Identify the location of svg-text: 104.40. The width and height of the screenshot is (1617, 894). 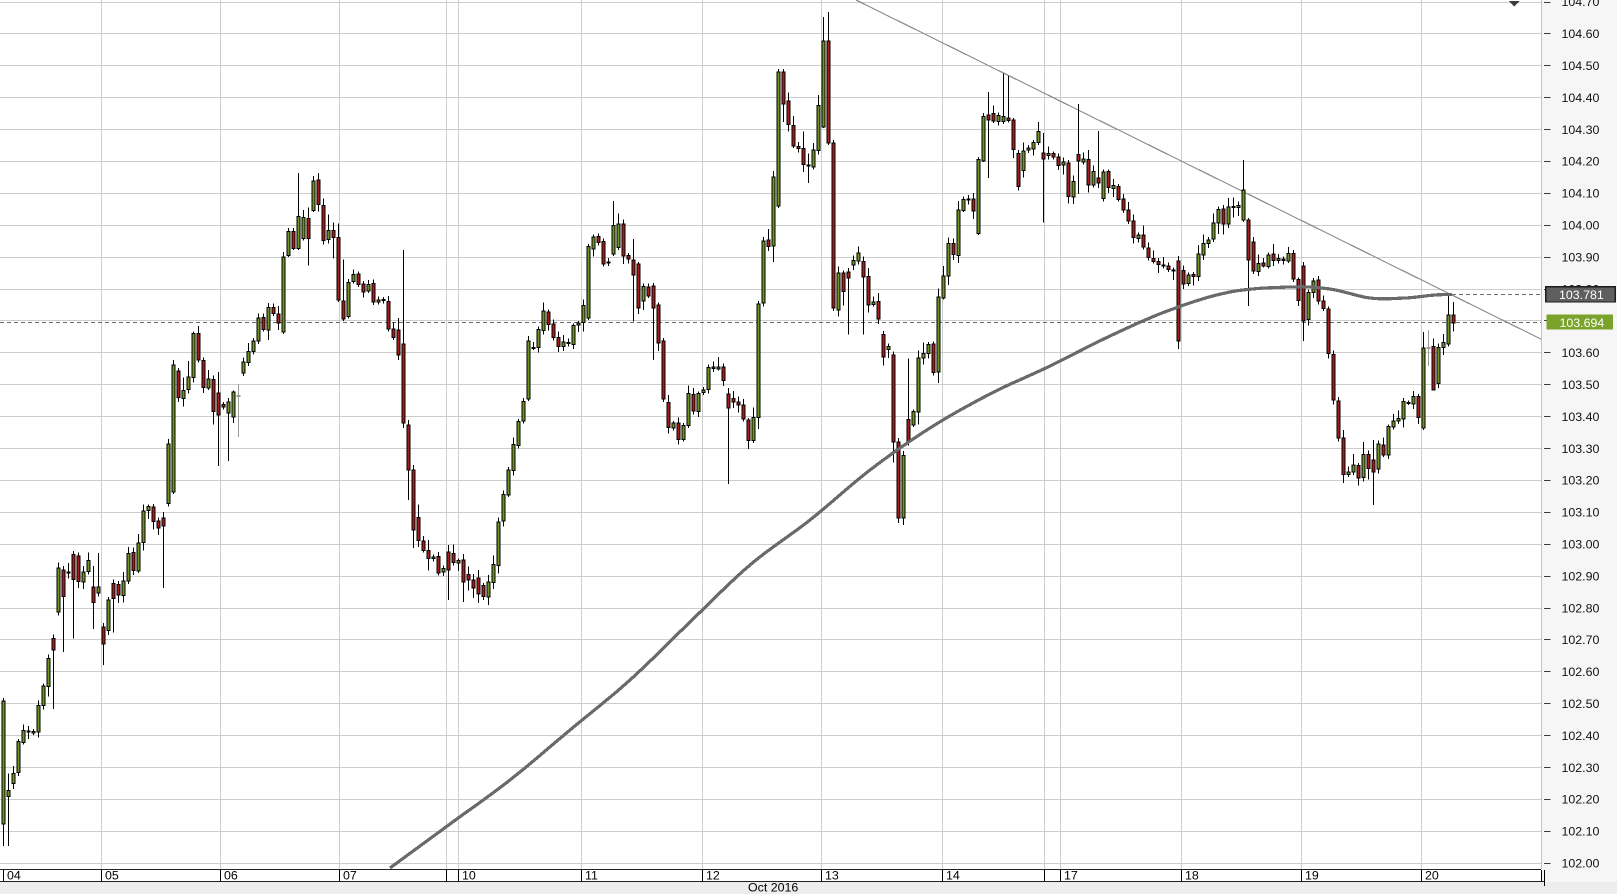
(1581, 98).